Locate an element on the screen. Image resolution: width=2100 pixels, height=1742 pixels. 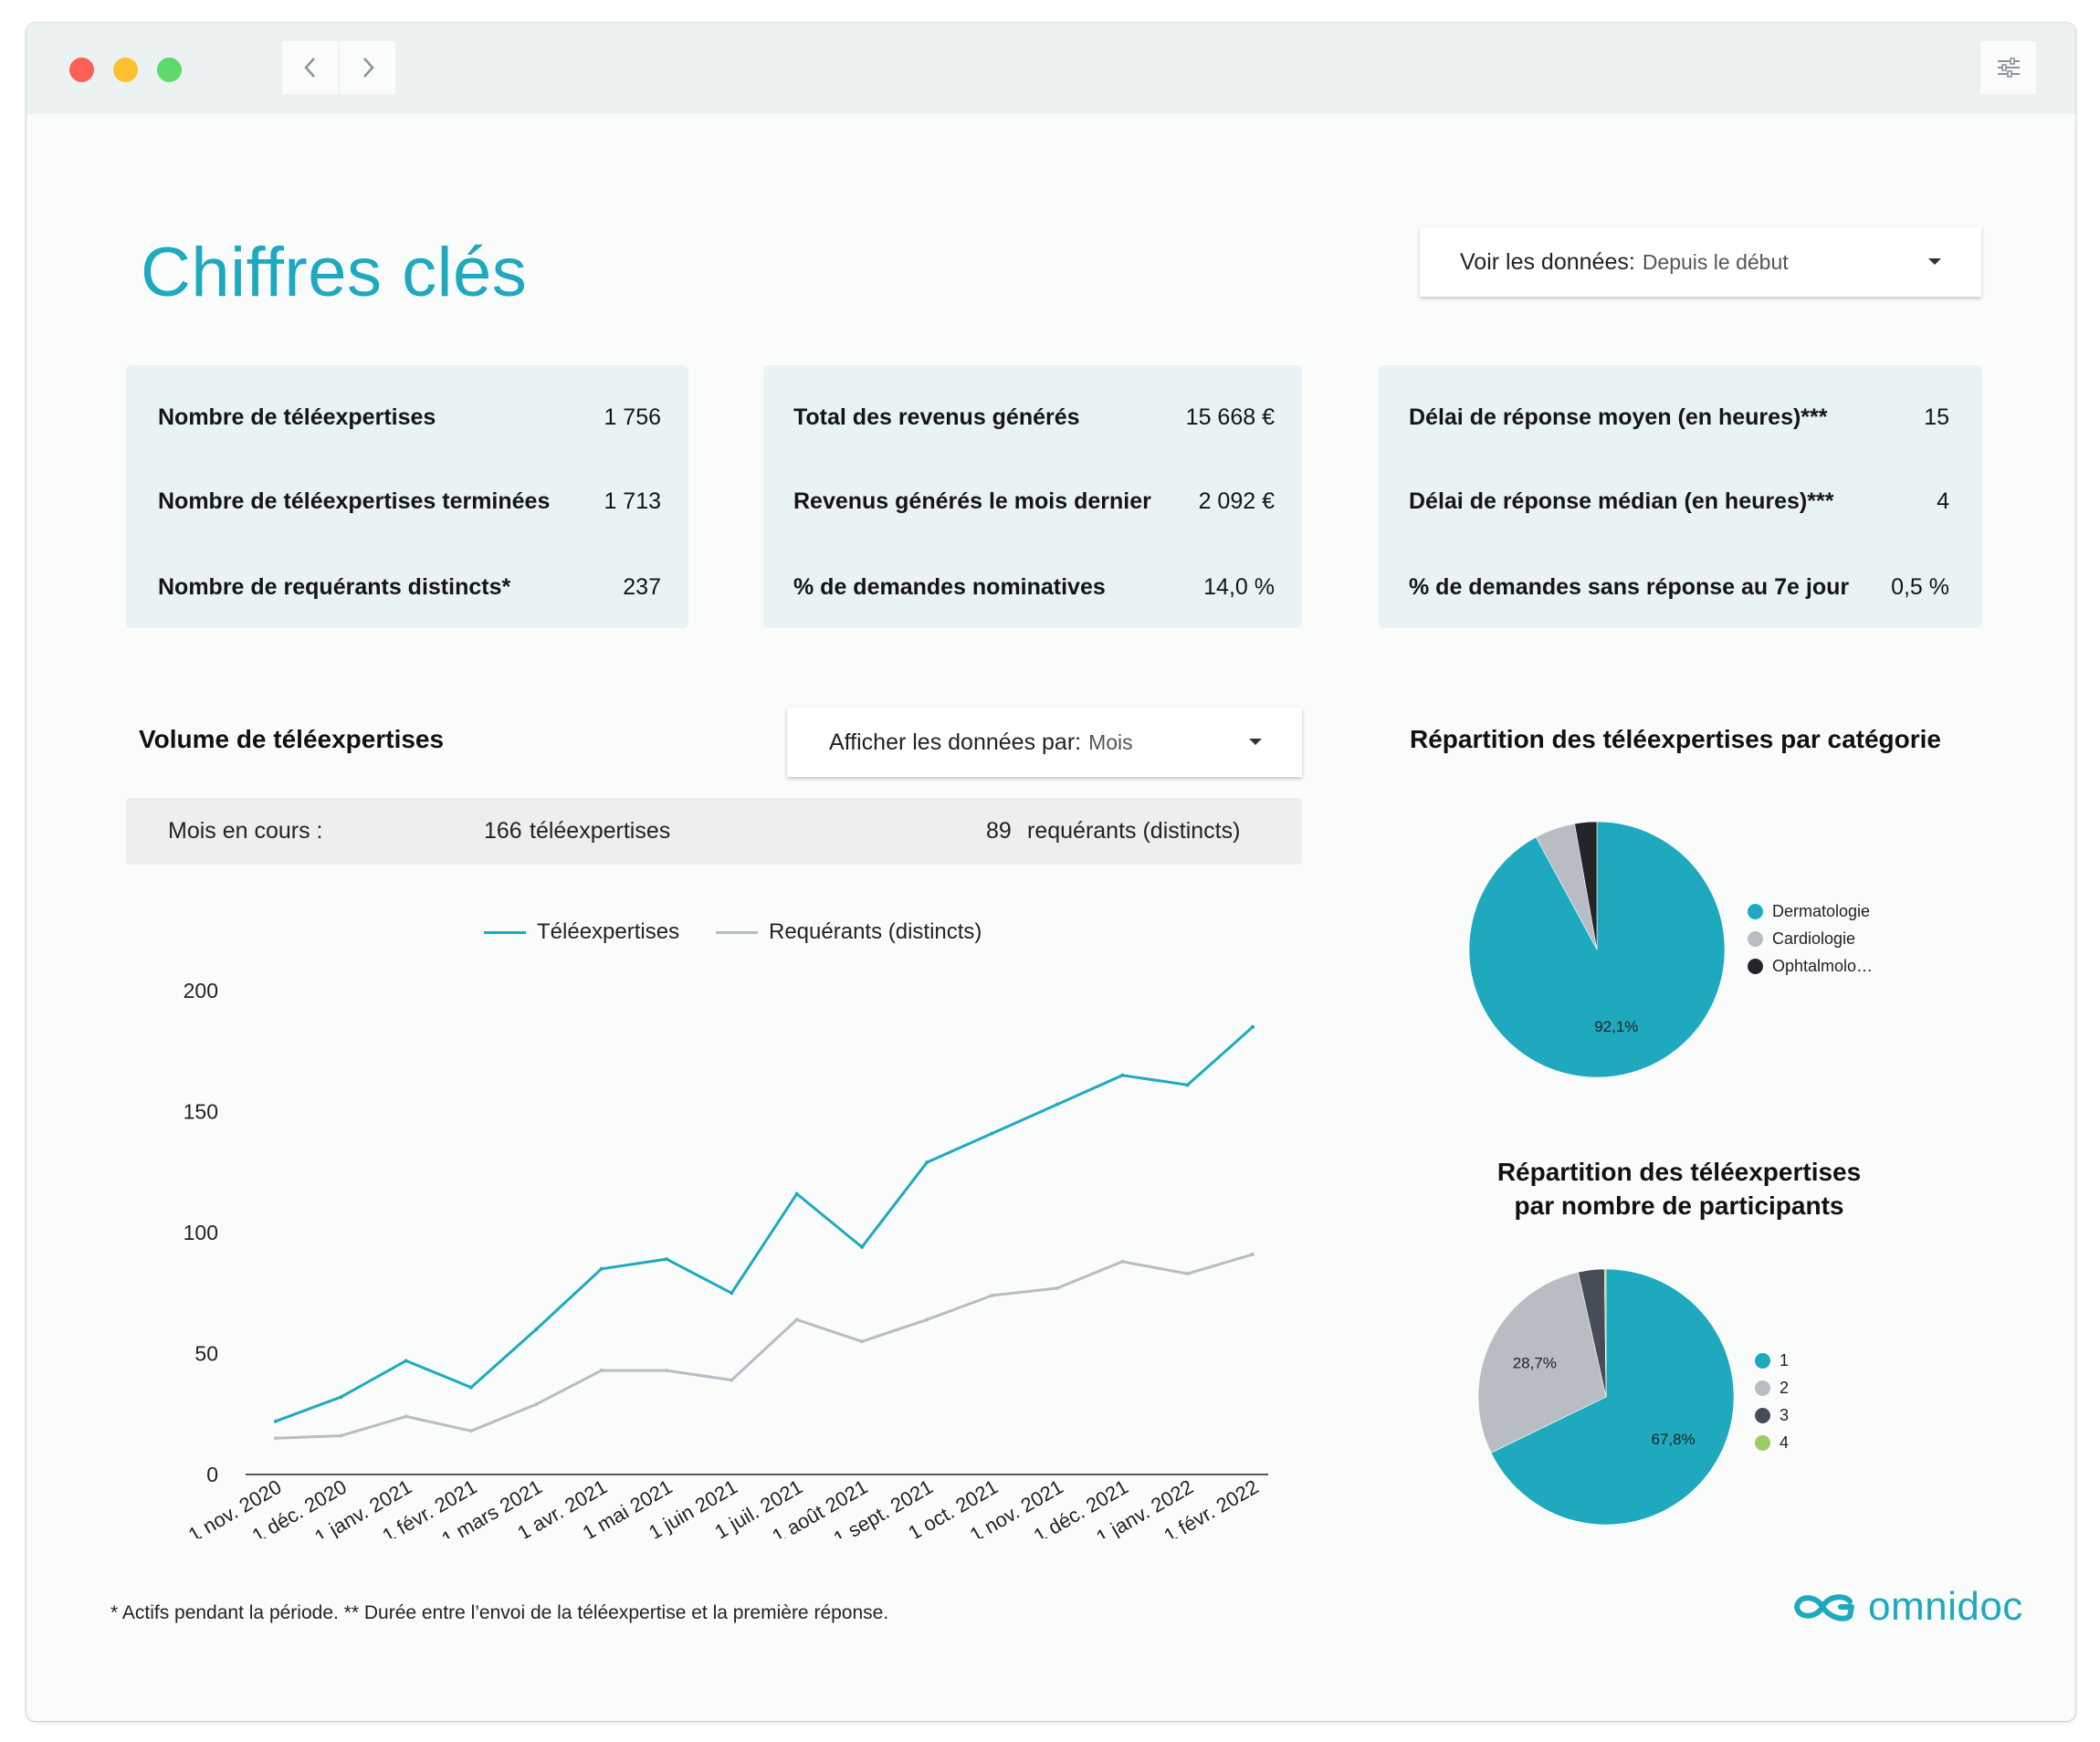
kpi-label: Nombre de téléexpertises terminées is located at coordinates (355, 501).